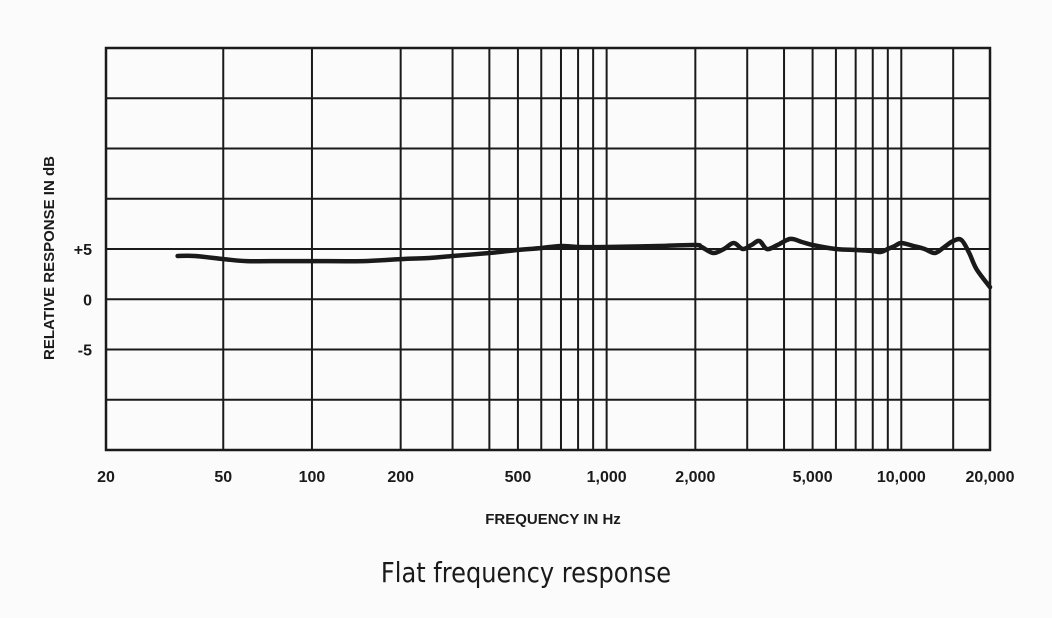 The width and height of the screenshot is (1052, 618). What do you see at coordinates (85, 351) in the screenshot?
I see `y-tick-label: -5` at bounding box center [85, 351].